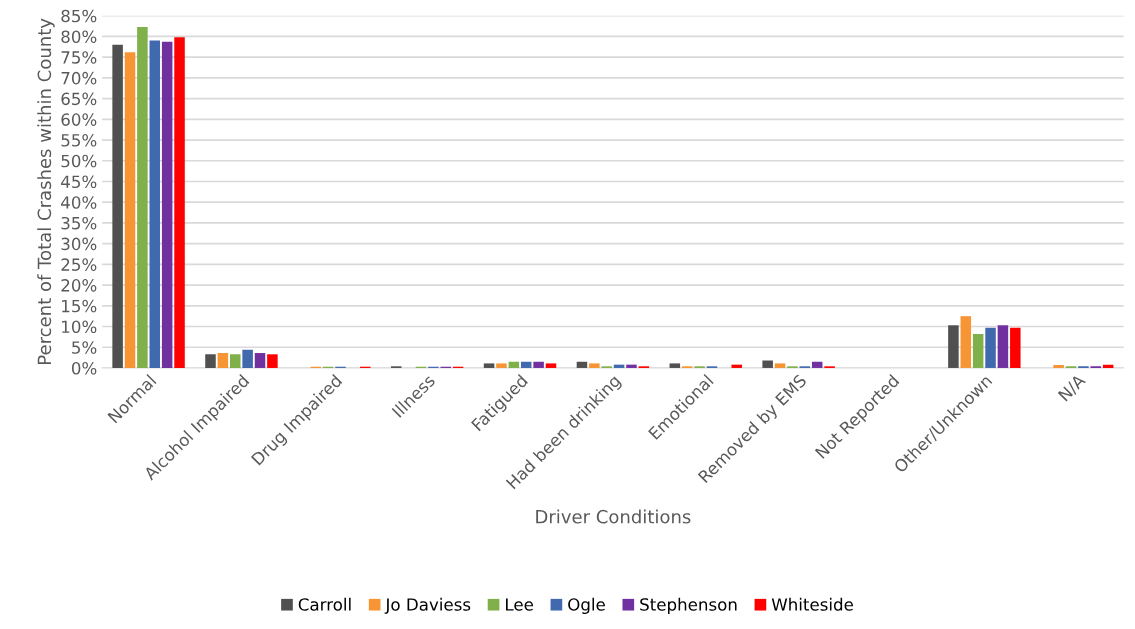  What do you see at coordinates (519, 604) in the screenshot?
I see `legend-label: Lee` at bounding box center [519, 604].